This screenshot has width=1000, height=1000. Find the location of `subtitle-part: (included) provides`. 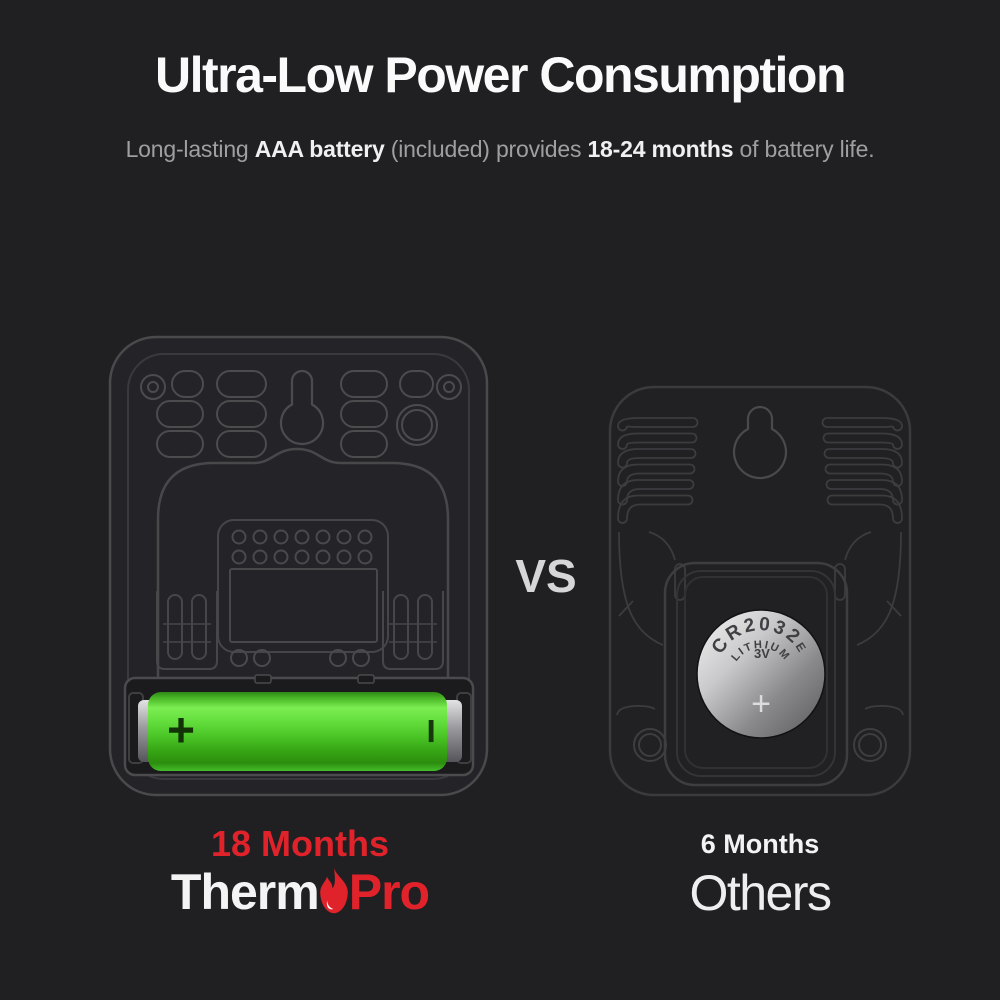

subtitle-part: (included) provides is located at coordinates (486, 149).